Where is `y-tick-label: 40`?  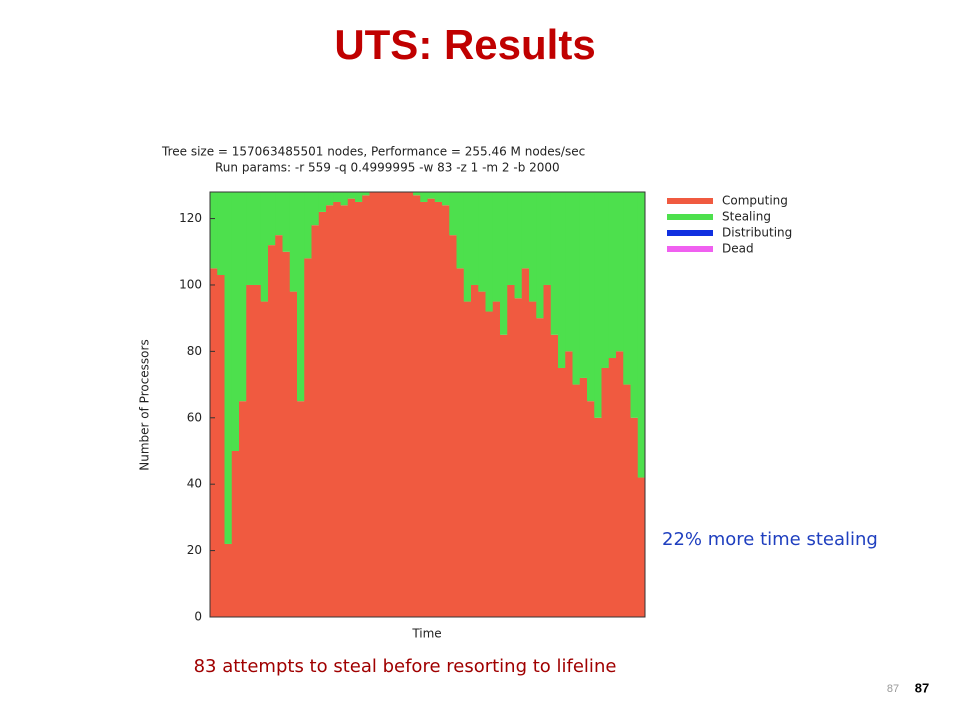 y-tick-label: 40 is located at coordinates (194, 484).